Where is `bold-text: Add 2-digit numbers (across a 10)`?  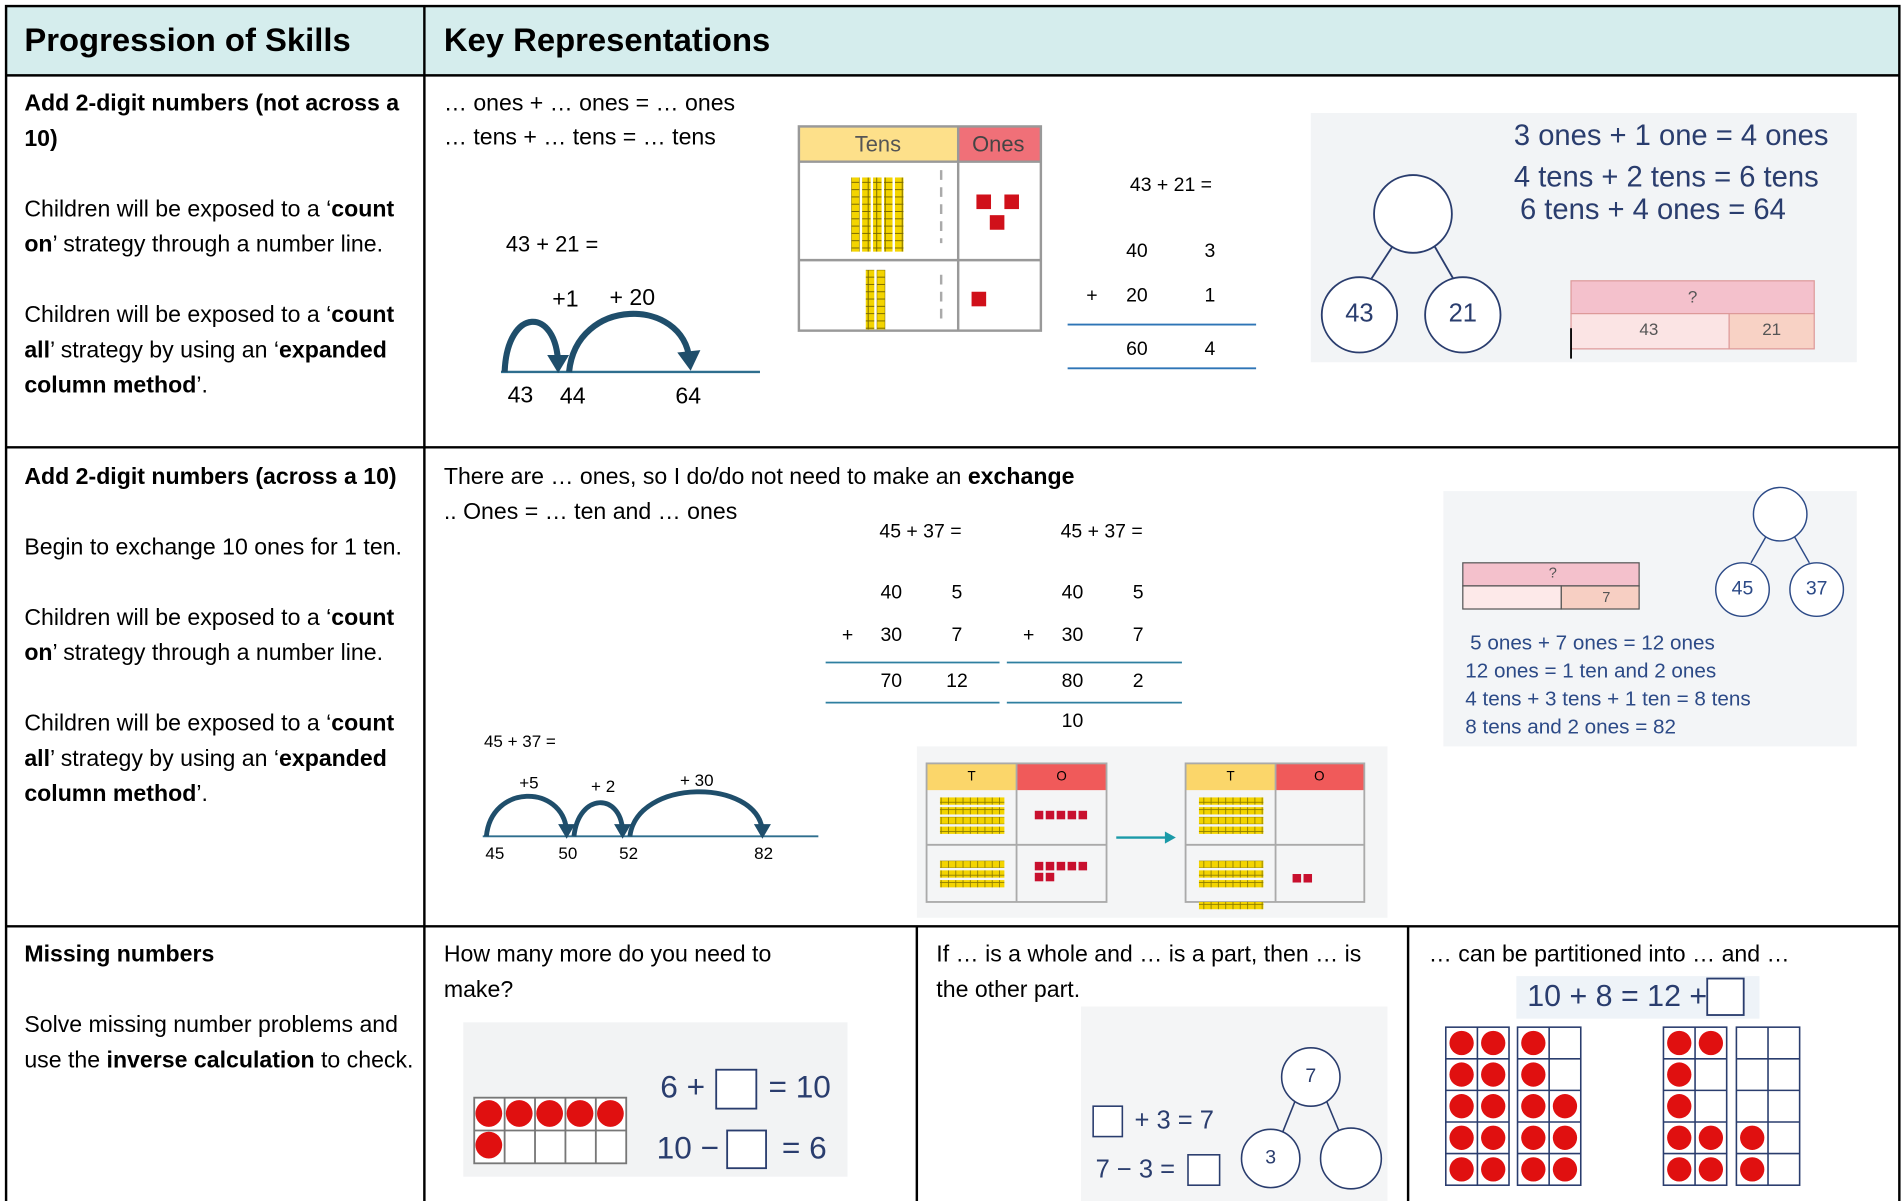 bold-text: Add 2-digit numbers (across a 10) is located at coordinates (210, 477).